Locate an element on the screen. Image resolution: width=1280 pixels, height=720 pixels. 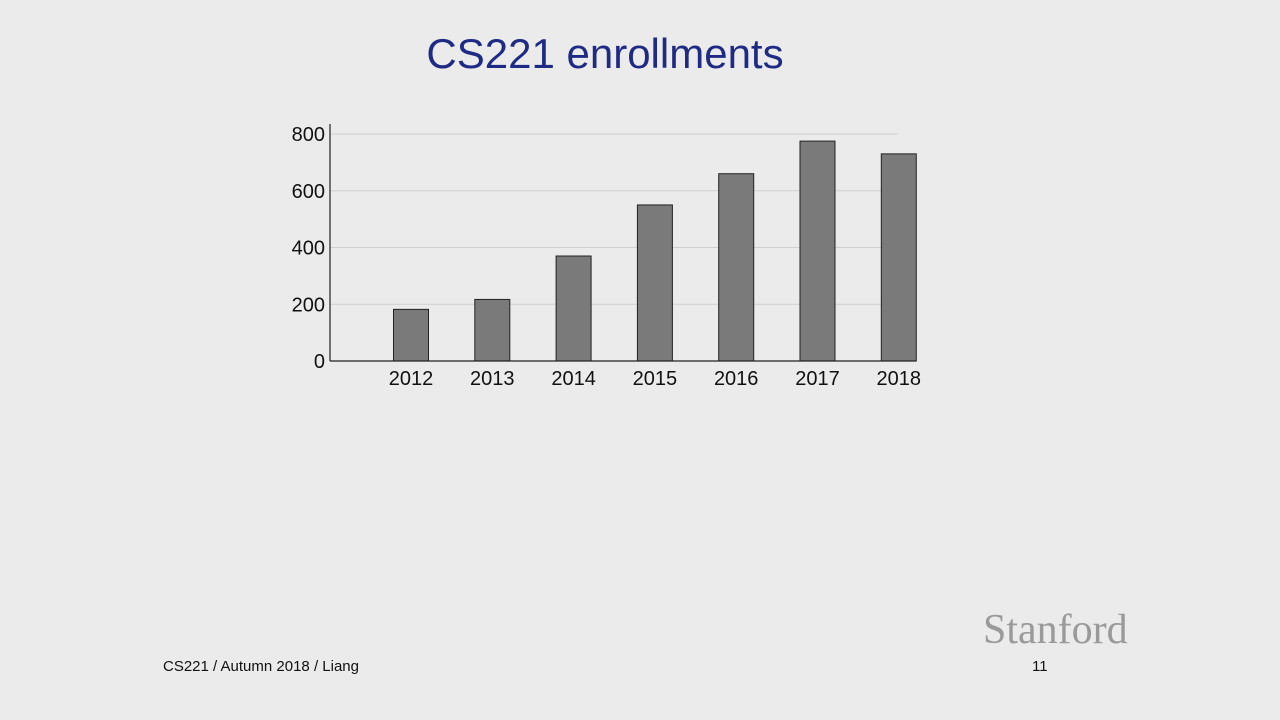
y-tick-label: 0 is located at coordinates (319, 362).